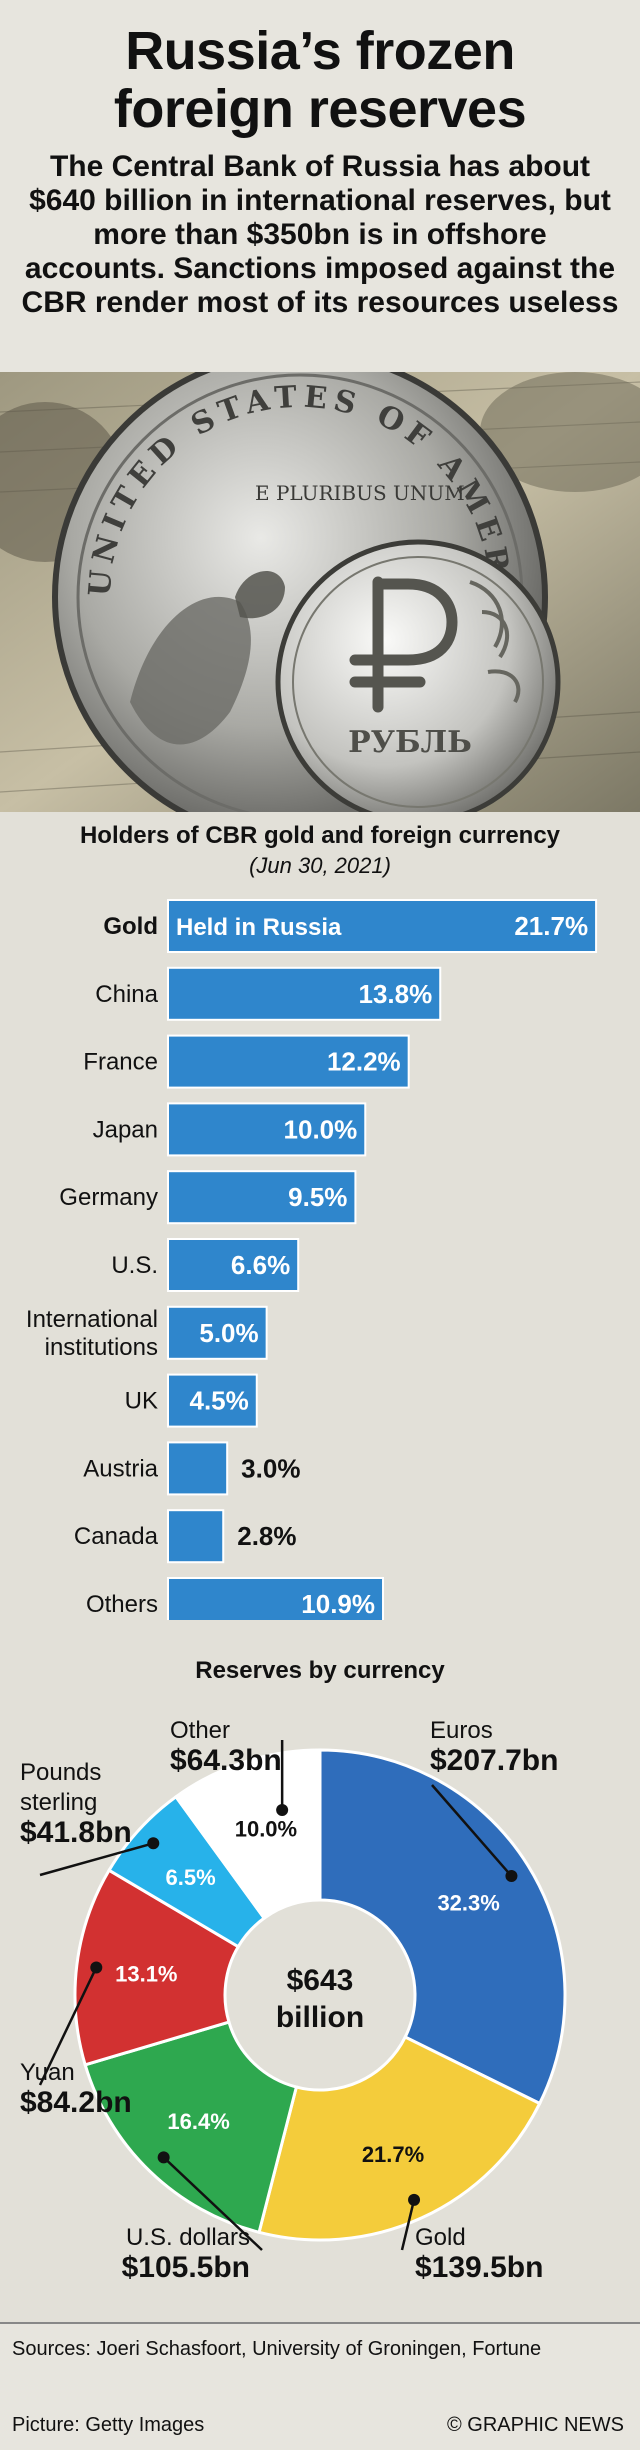 Image resolution: width=640 pixels, height=2450 pixels. Describe the element at coordinates (260, 1265) in the screenshot. I see `bar-value-u-s: 6.6%` at that location.